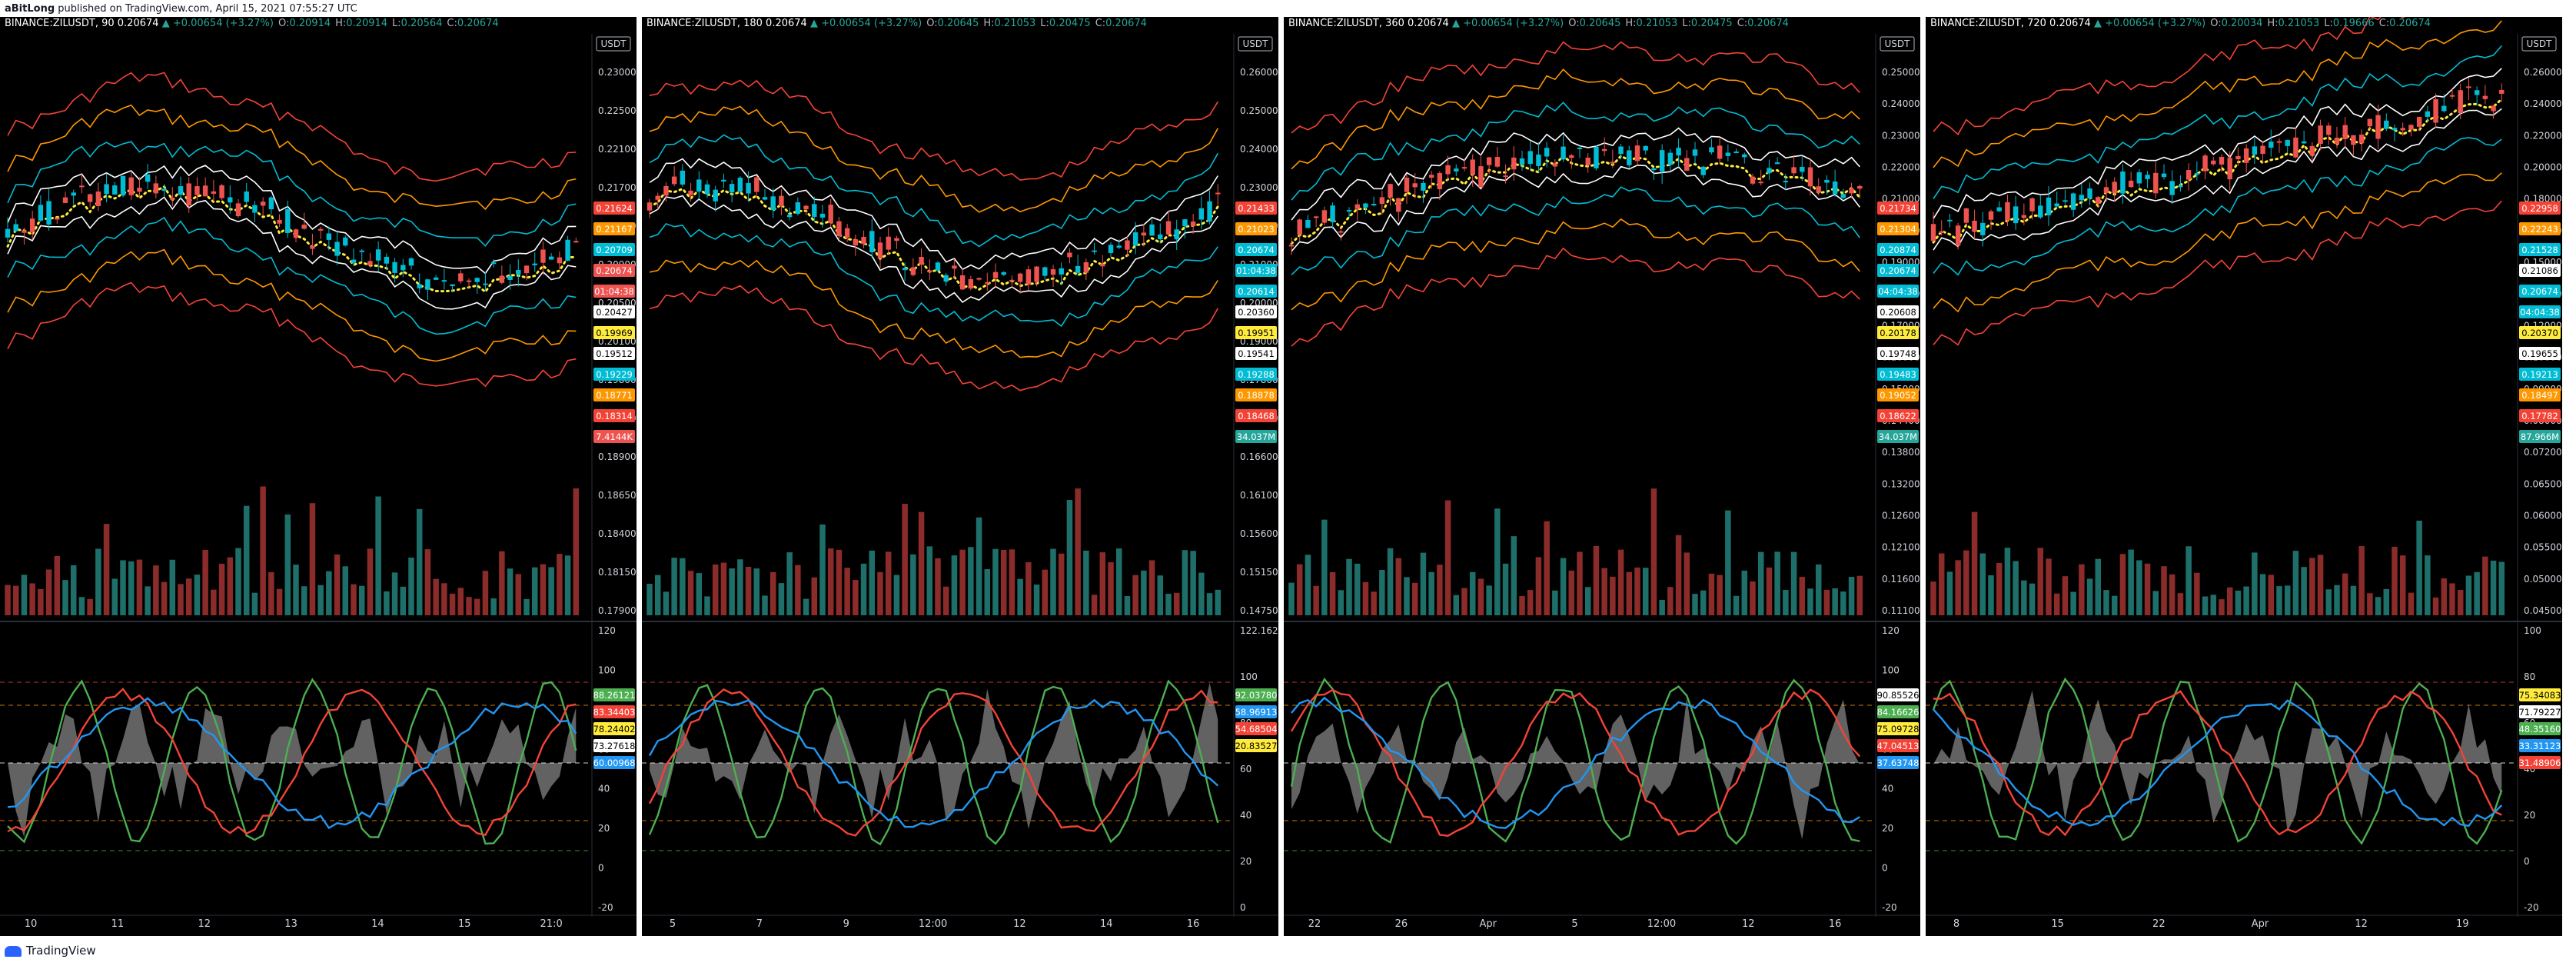  I want to click on time-tick: 26, so click(1401, 924).